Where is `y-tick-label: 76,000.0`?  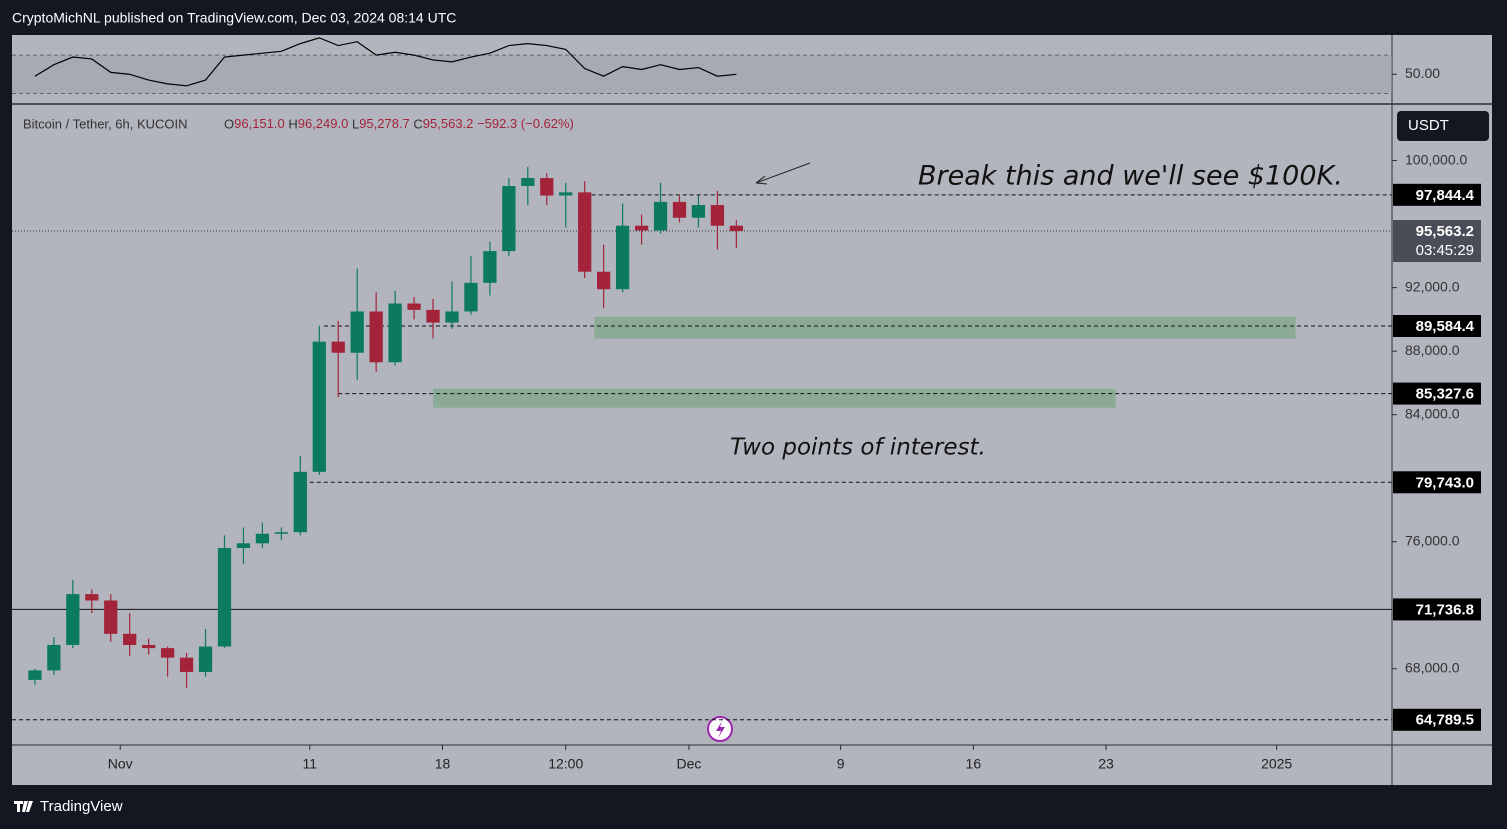 y-tick-label: 76,000.0 is located at coordinates (1432, 540).